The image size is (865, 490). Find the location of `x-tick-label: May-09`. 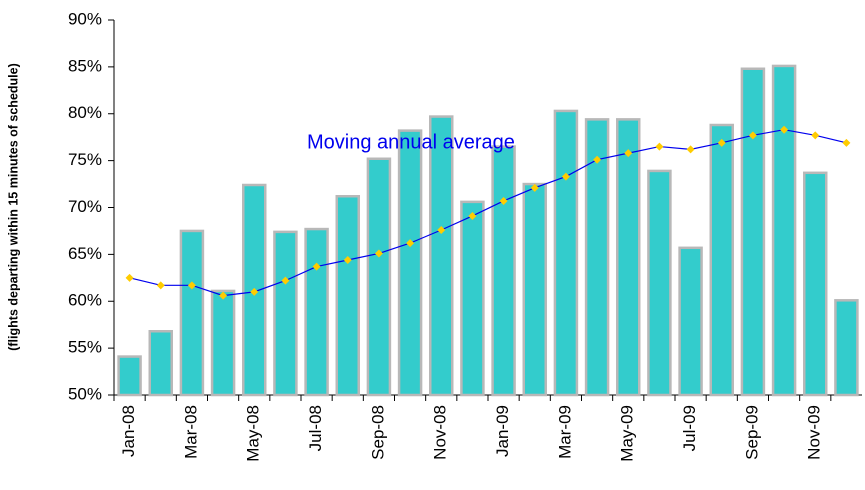

x-tick-label: May-09 is located at coordinates (627, 433).